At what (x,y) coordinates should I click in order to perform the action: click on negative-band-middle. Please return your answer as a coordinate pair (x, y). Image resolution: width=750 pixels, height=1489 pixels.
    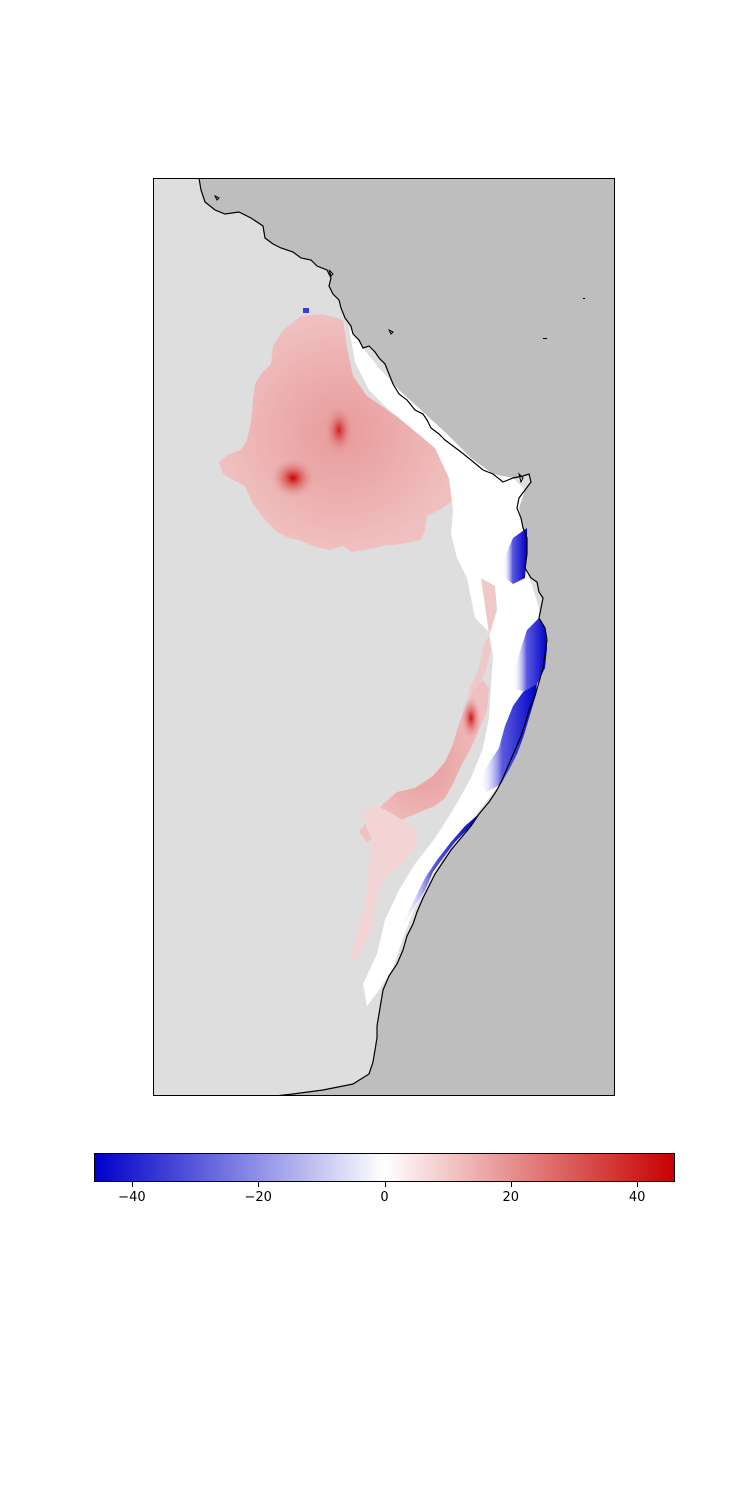
    Looking at the image, I should click on (530, 655).